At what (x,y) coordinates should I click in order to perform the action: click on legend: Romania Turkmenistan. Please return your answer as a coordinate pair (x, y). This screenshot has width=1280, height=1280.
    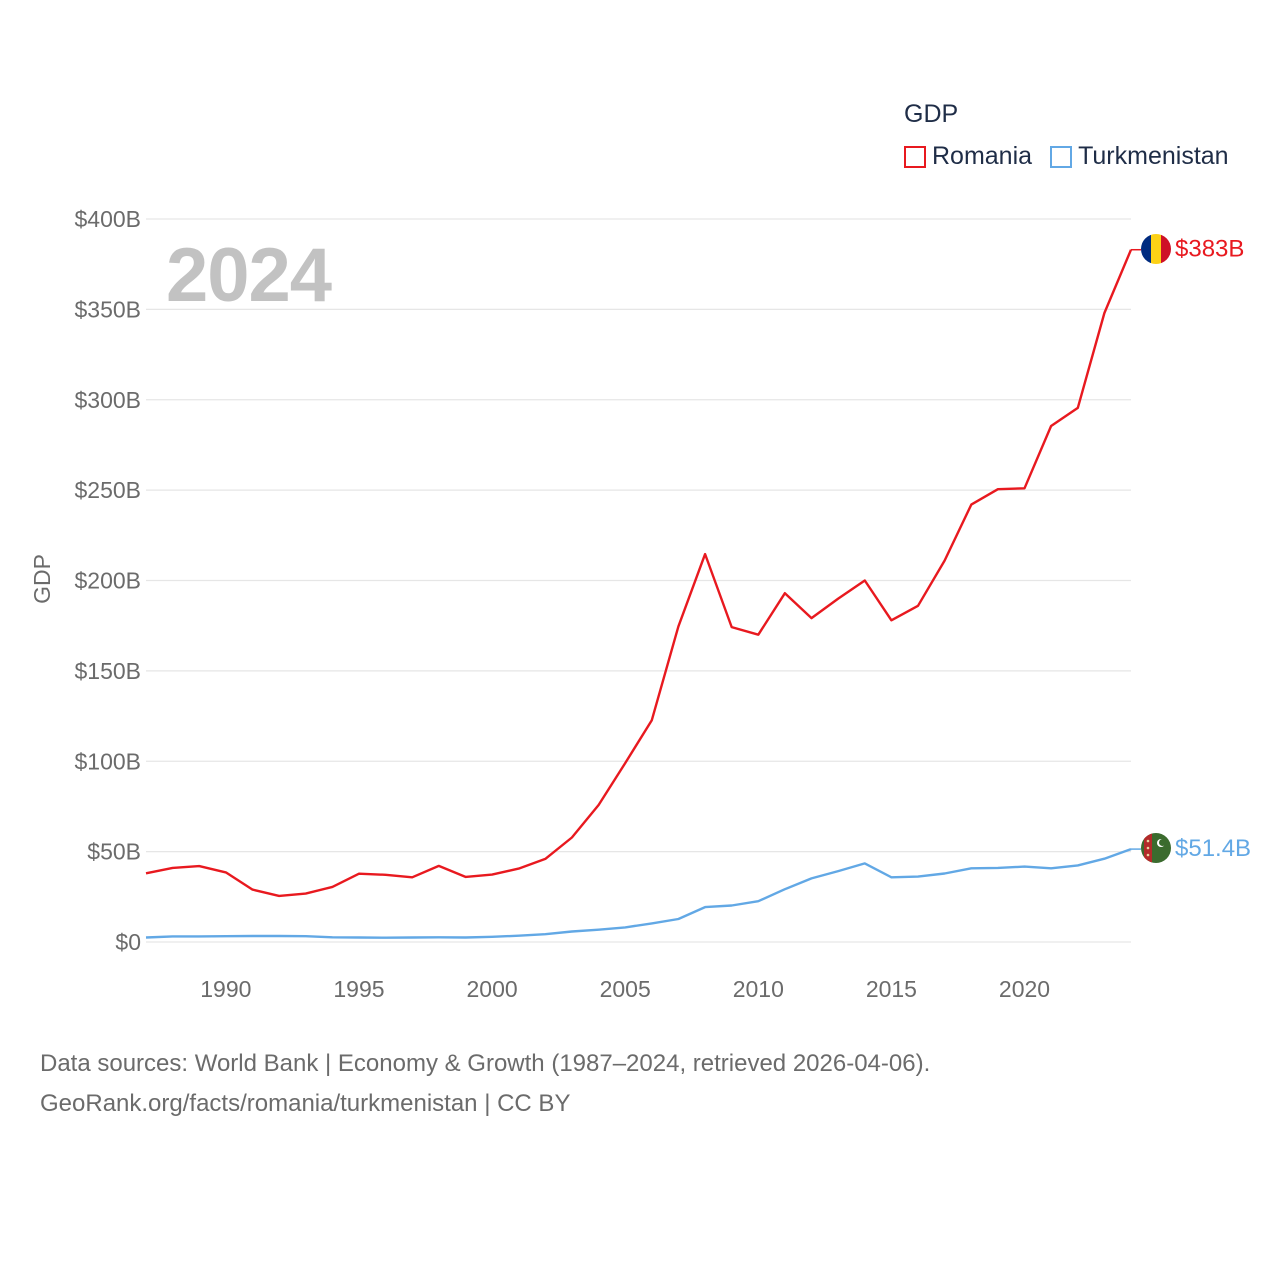
    Looking at the image, I should click on (1066, 156).